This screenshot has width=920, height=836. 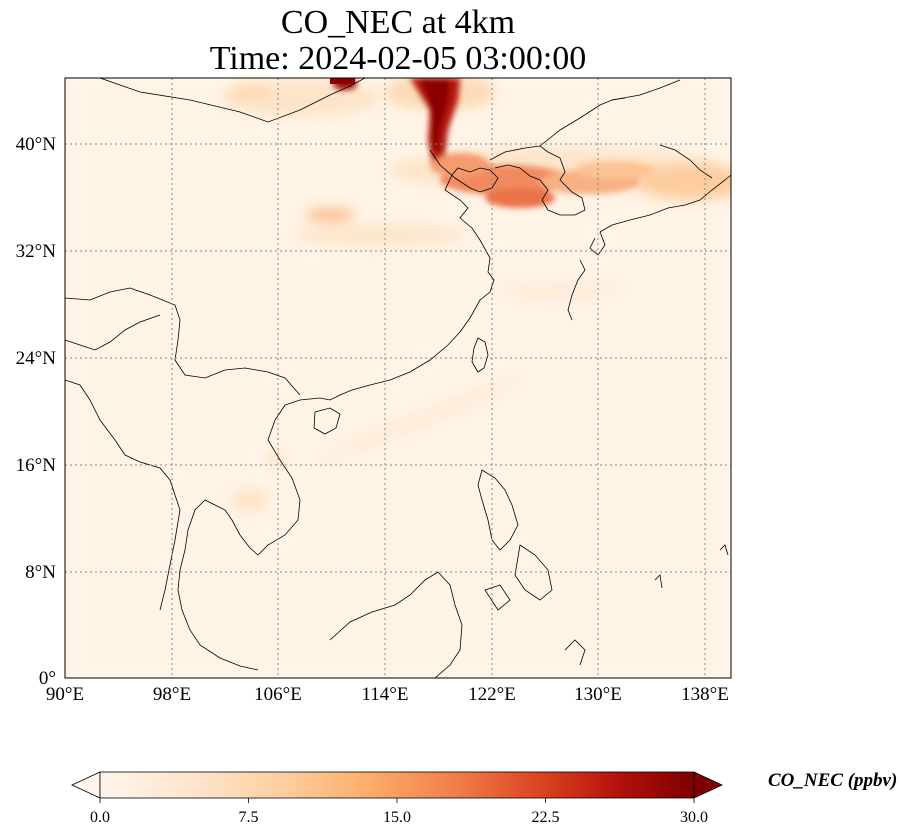 I want to click on lat-tick: 24°N, so click(x=36, y=358).